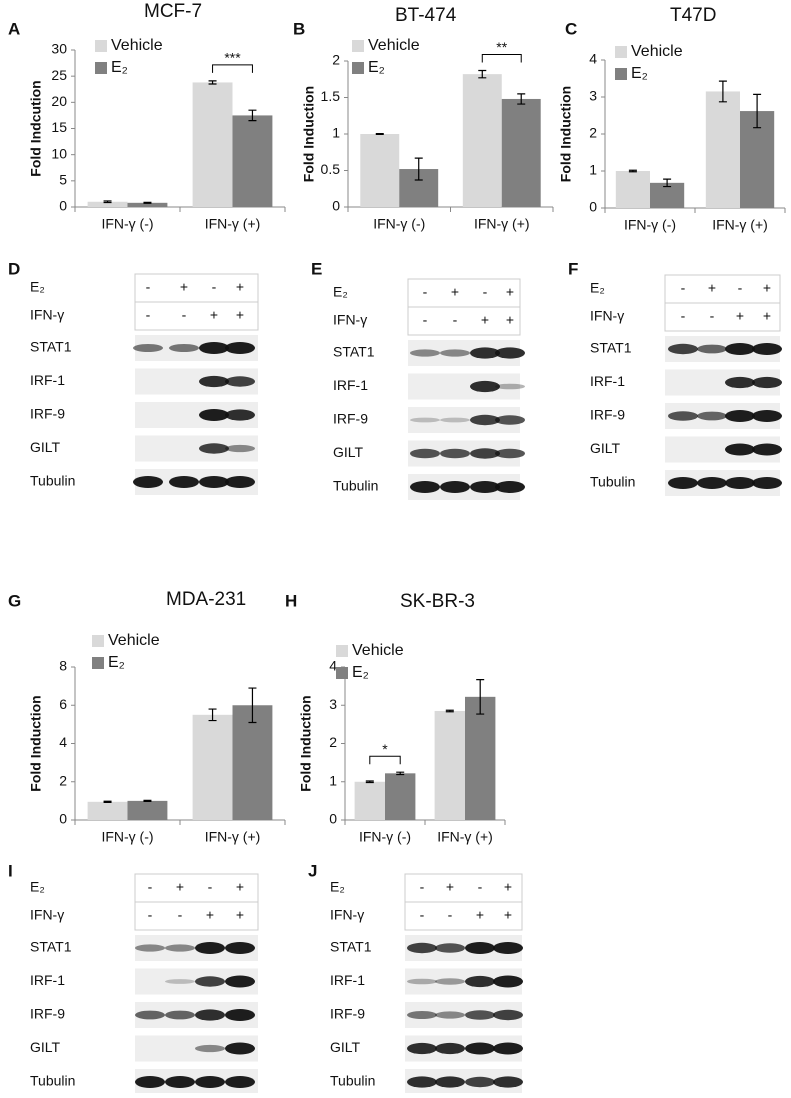  Describe the element at coordinates (437, 601) in the screenshot. I see `chart-title: SK-BR-3` at that location.